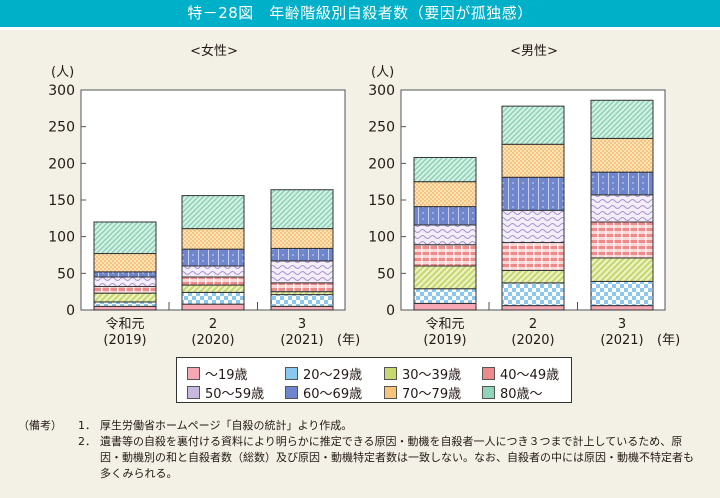  What do you see at coordinates (125, 274) in the screenshot?
I see `bar-segment-female-2019-f` at bounding box center [125, 274].